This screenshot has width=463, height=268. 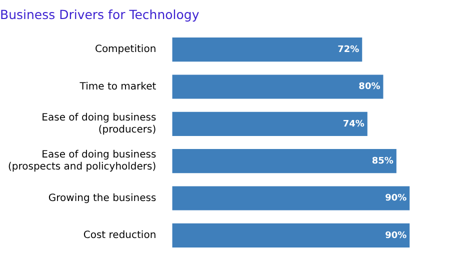 I want to click on y-tick-label: Growing the business, so click(x=102, y=198).